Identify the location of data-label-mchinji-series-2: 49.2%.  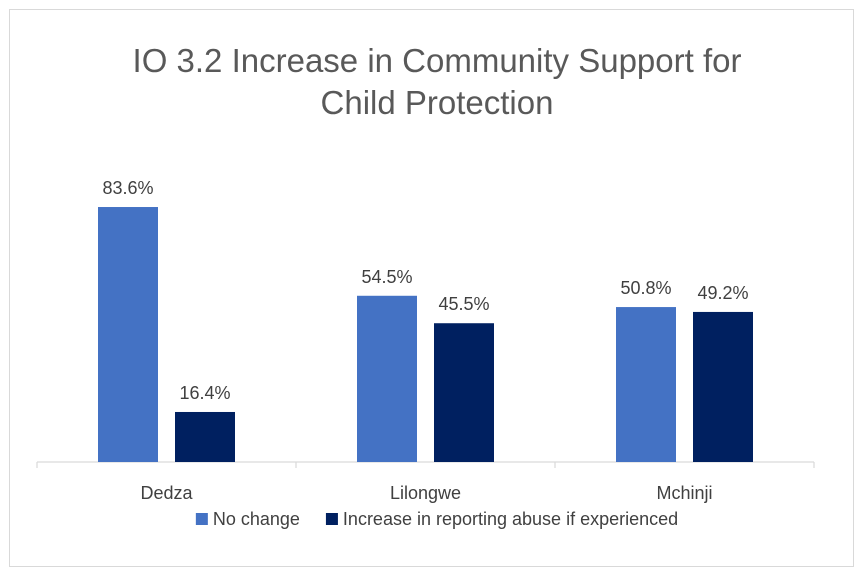
(722, 293).